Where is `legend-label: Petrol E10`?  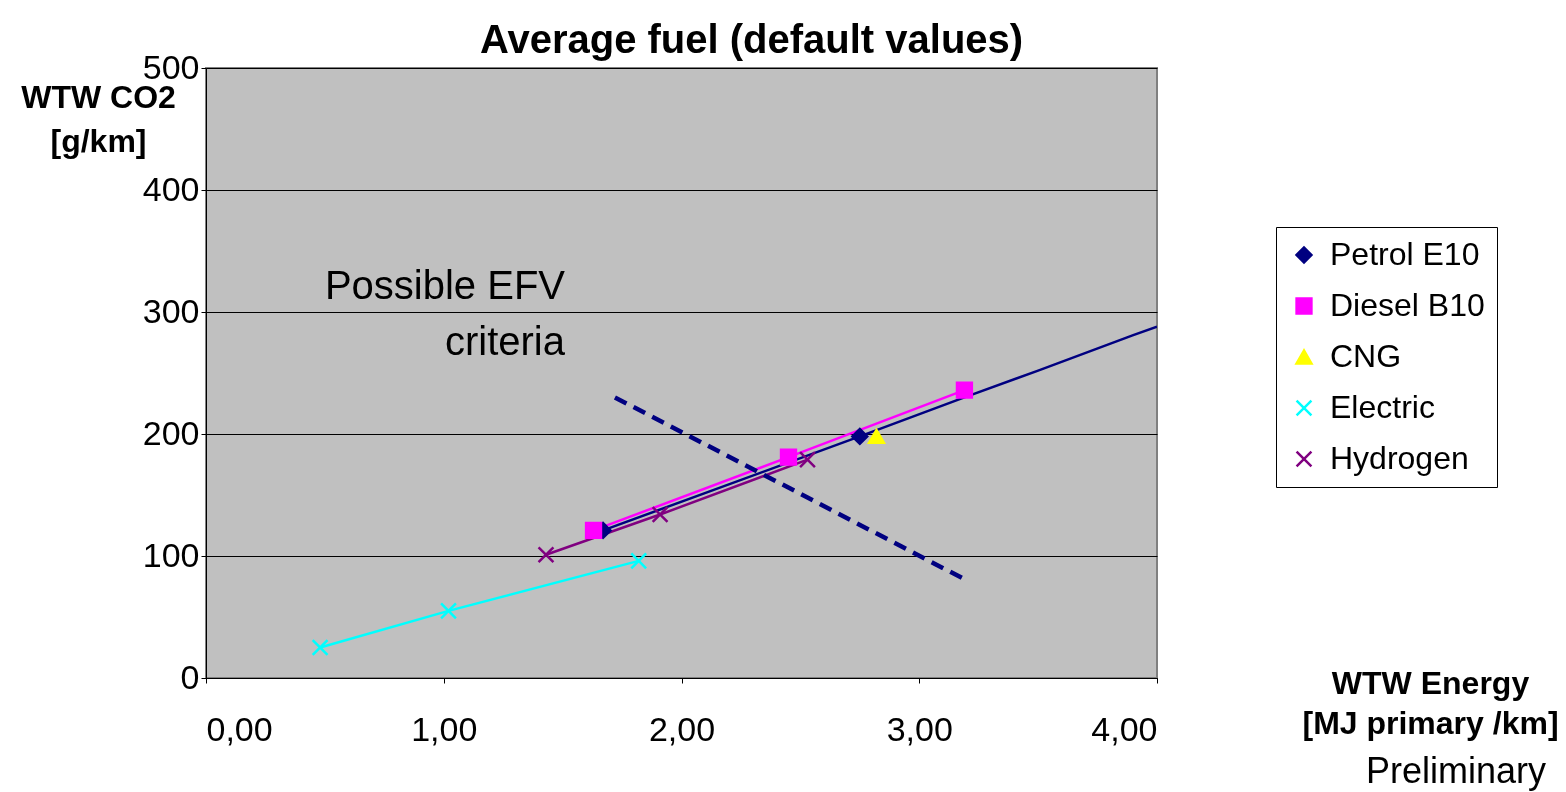 legend-label: Petrol E10 is located at coordinates (1405, 254).